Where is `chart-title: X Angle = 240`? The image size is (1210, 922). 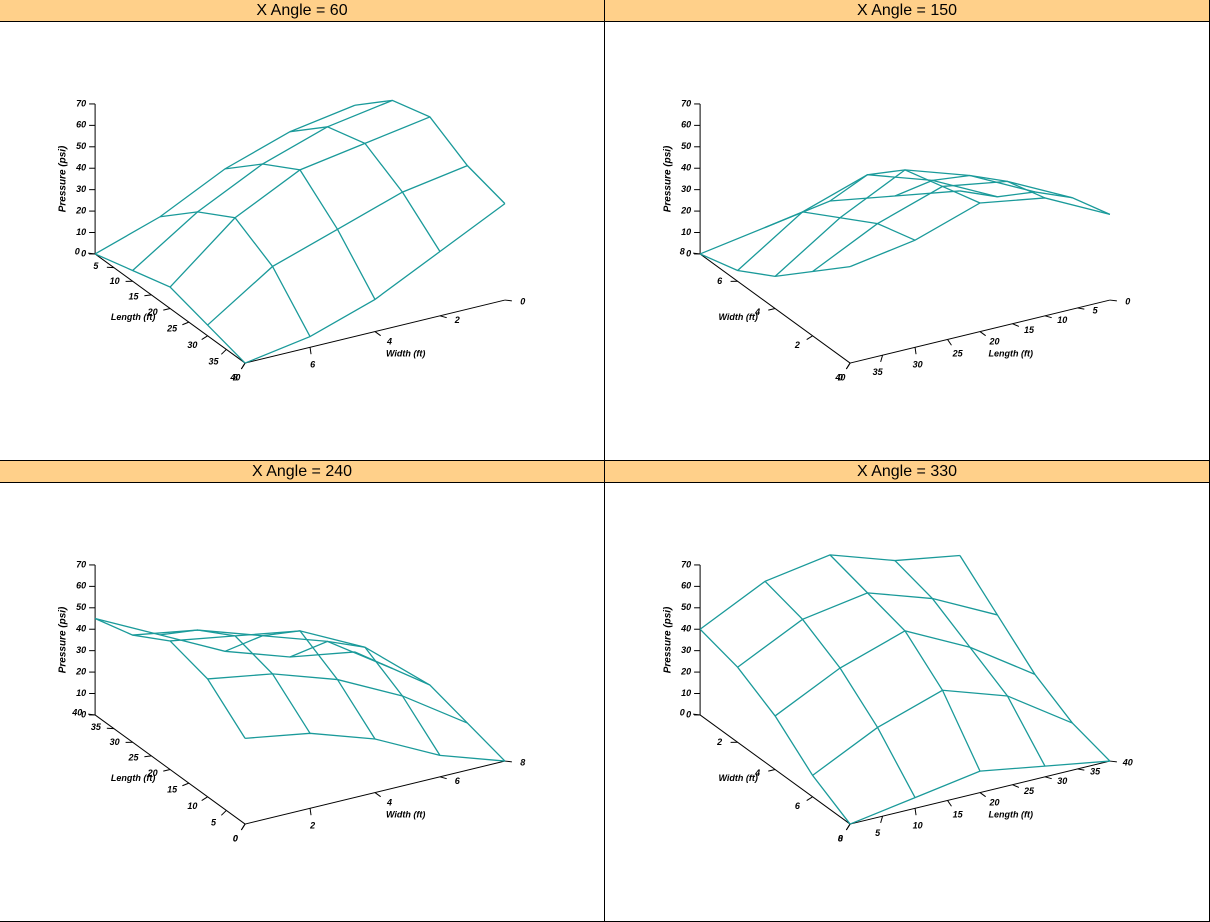 chart-title: X Angle = 240 is located at coordinates (302, 472).